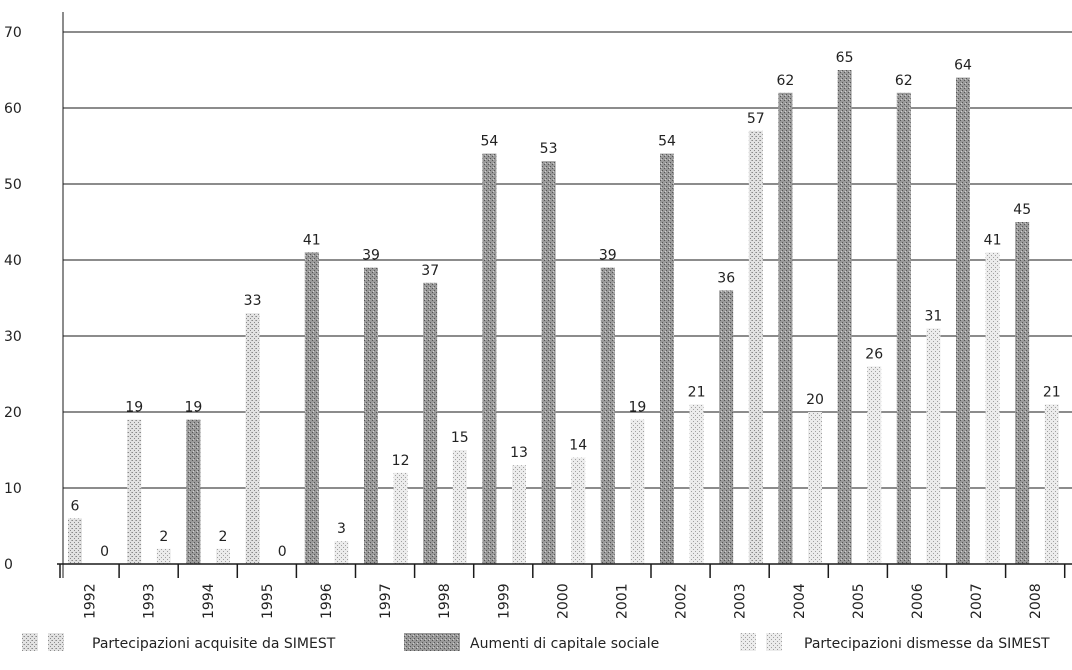 This screenshot has height=670, width=1072. What do you see at coordinates (268, 601) in the screenshot?
I see `x-tick-label-1995: 1995` at bounding box center [268, 601].